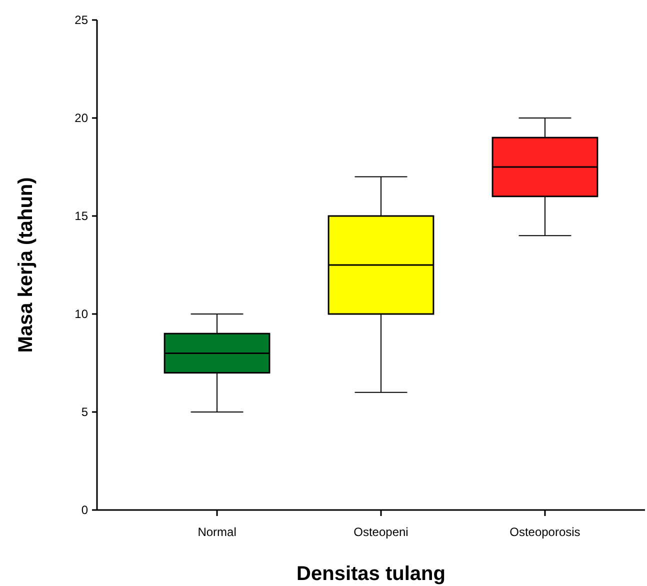 Image resolution: width=647 pixels, height=586 pixels. Describe the element at coordinates (381, 532) in the screenshot. I see `x-tick-label: Osteopeni` at that location.